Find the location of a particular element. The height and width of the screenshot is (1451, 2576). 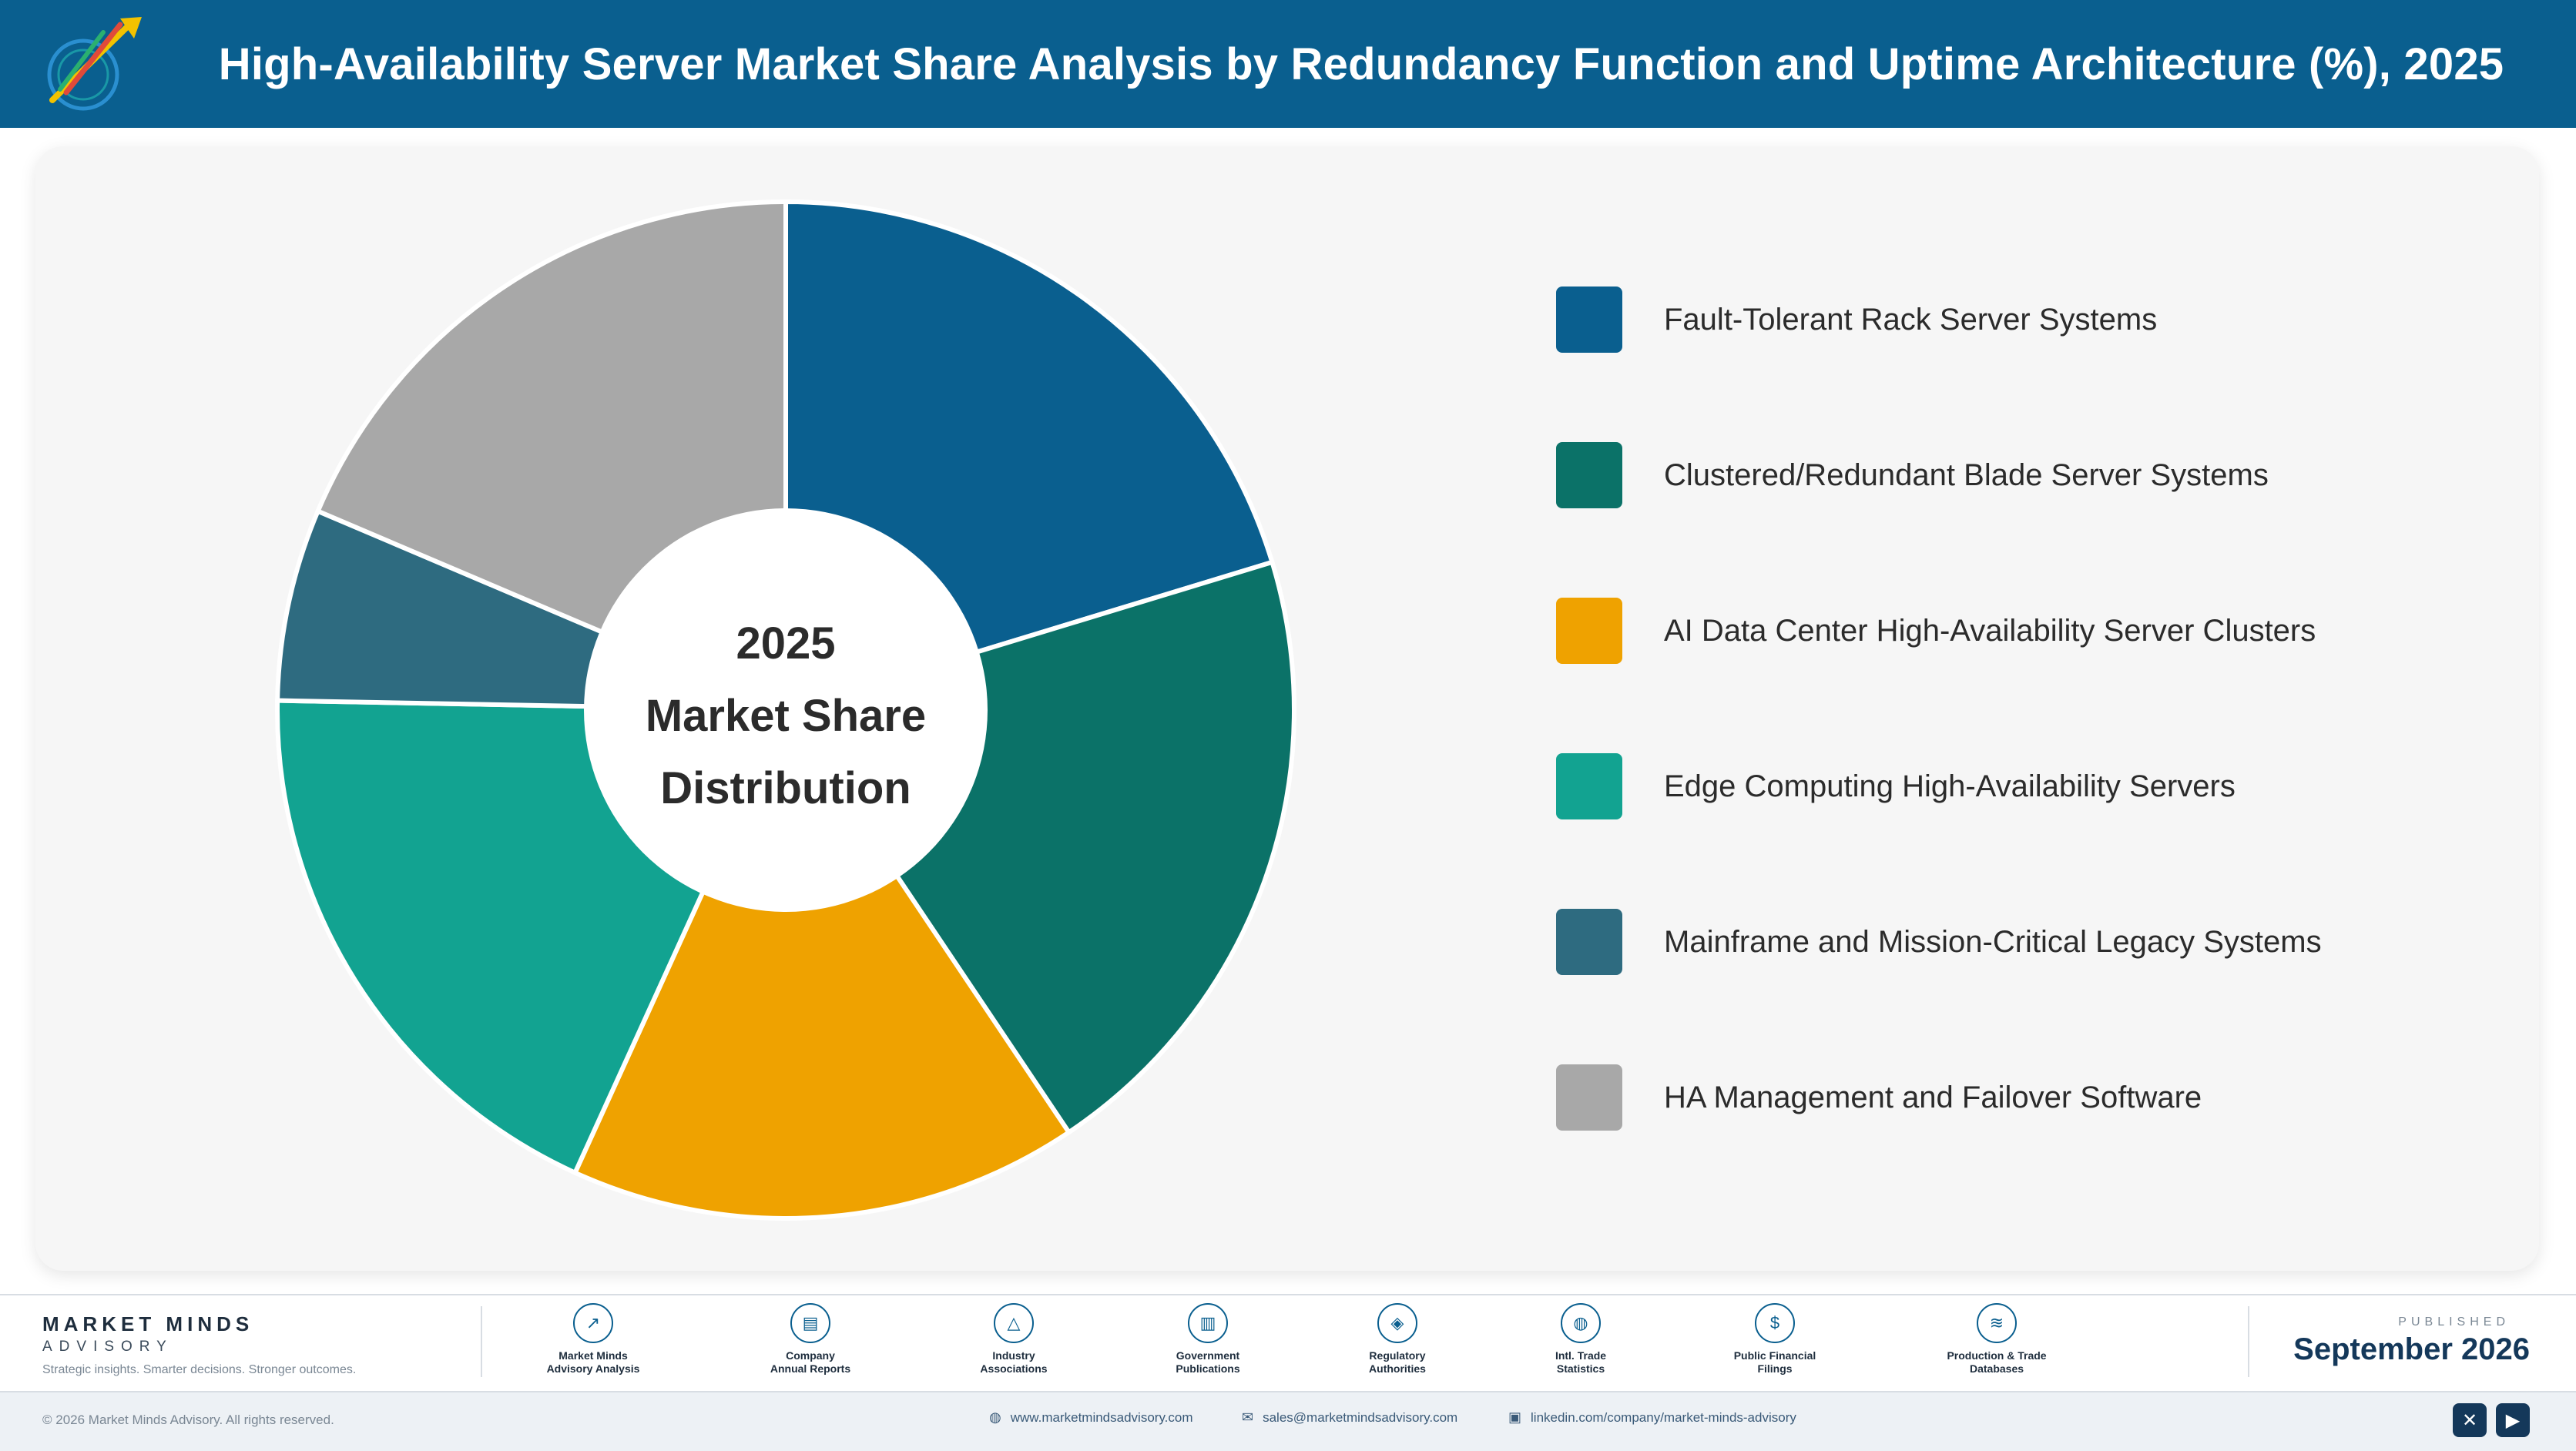

donut-hole is located at coordinates (786, 710).